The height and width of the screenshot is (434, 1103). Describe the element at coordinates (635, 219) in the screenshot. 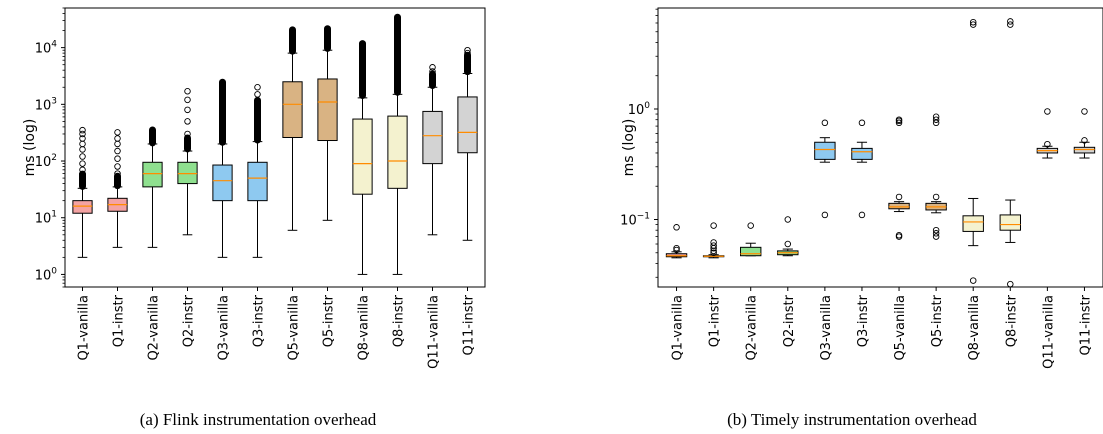

I see `y-tick-label: 10⁻¹` at that location.